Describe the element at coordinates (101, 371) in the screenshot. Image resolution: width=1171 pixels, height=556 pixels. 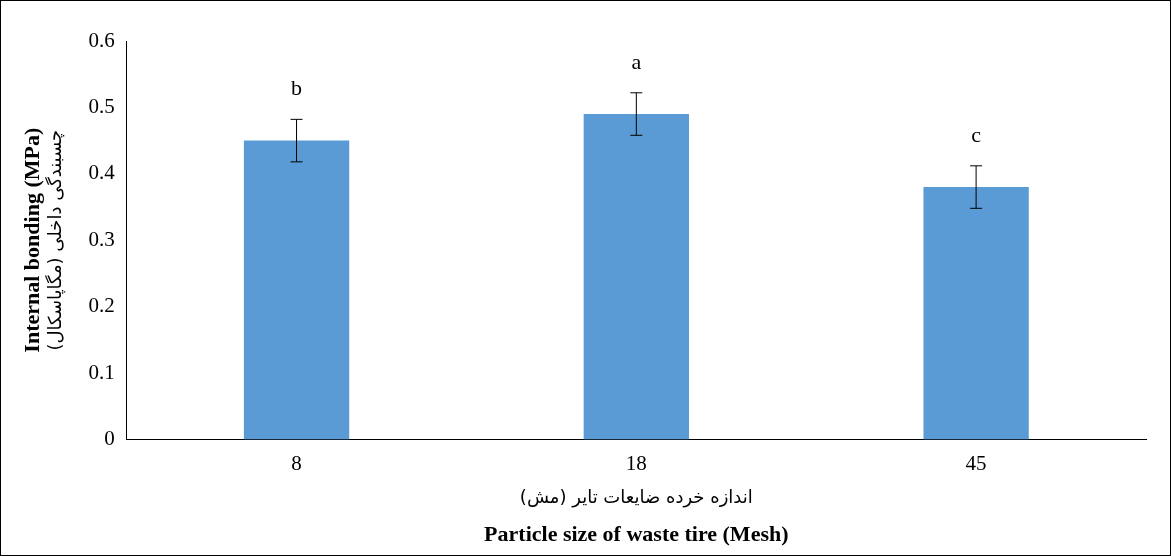
I see `y-tick-label: 0.1` at that location.